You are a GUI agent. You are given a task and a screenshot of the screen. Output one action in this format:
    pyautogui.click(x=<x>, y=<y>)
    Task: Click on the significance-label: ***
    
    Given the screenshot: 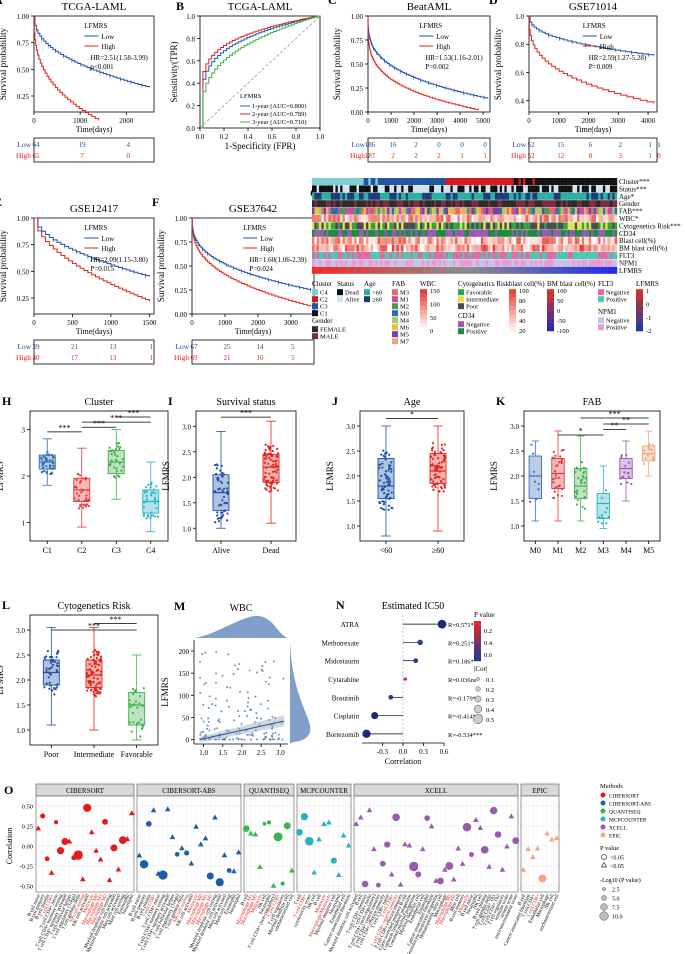 What is the action you would take?
    pyautogui.click(x=115, y=619)
    